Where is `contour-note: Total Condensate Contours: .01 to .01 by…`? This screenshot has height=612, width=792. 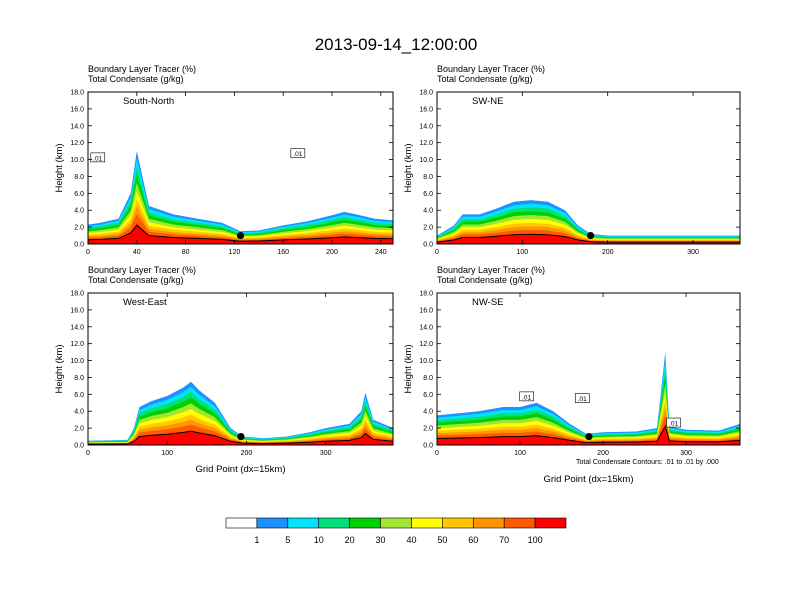 contour-note: Total Condensate Contours: .01 to .01 by… is located at coordinates (647, 462).